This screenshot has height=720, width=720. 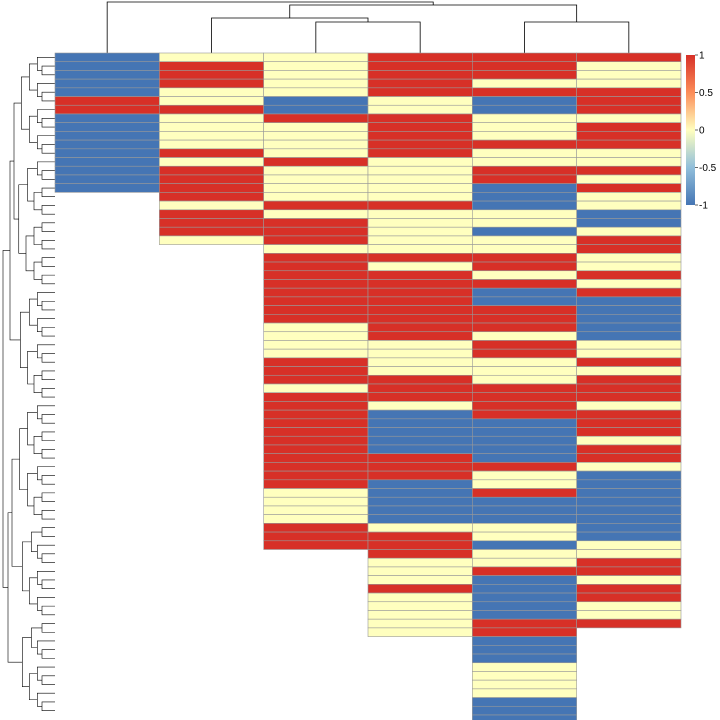 What do you see at coordinates (708, 168) in the screenshot?
I see `legend-tick-label: -0.5` at bounding box center [708, 168].